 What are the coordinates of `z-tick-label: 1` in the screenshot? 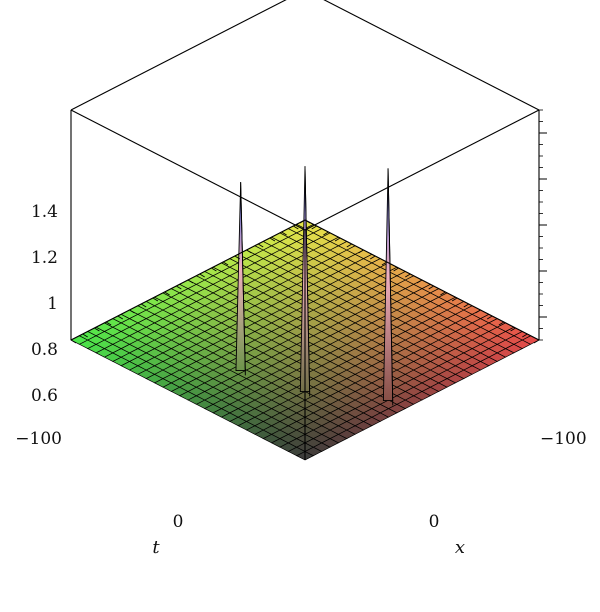 It's located at (52, 304).